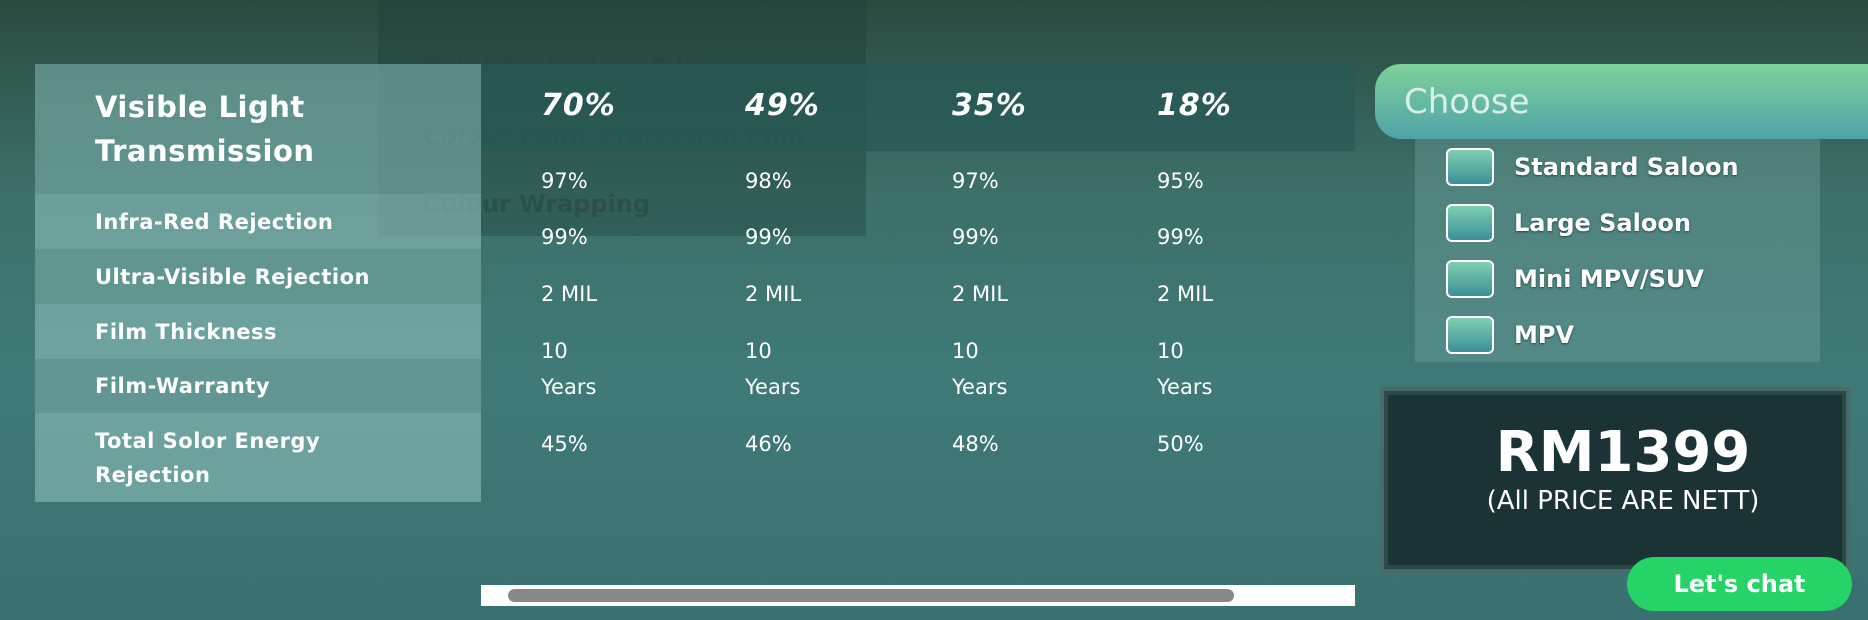 The image size is (1868, 620). I want to click on column-header: 70%, so click(578, 105).